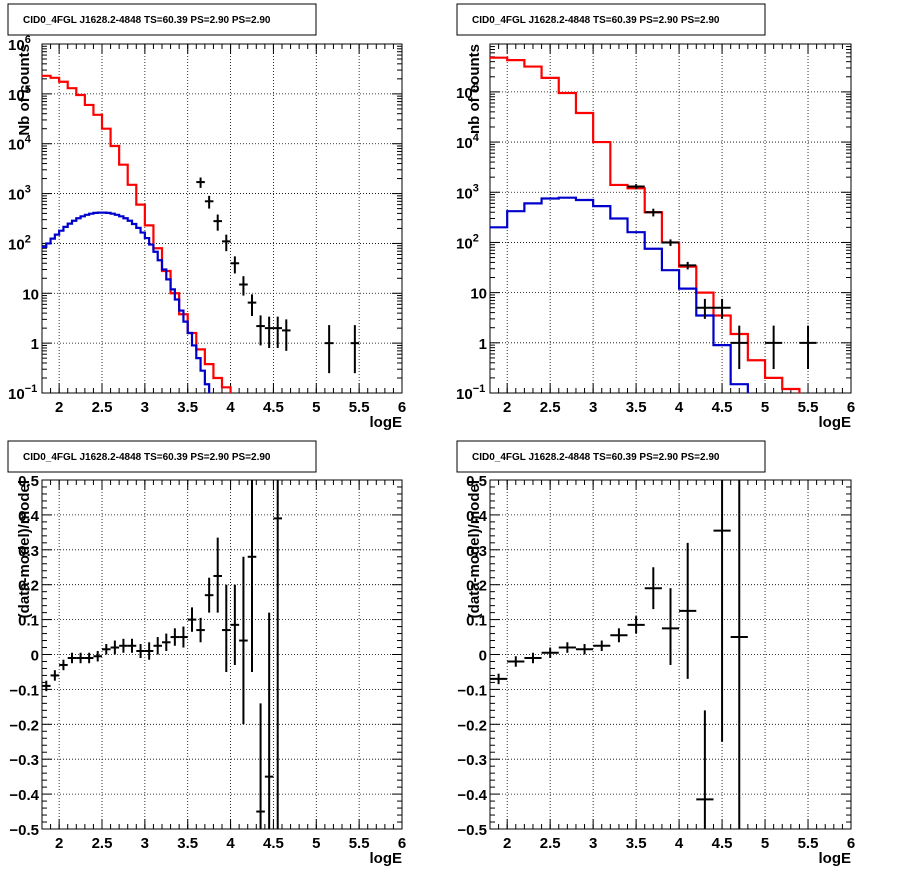  I want to click on y-tick-label: 10², so click(467, 242).